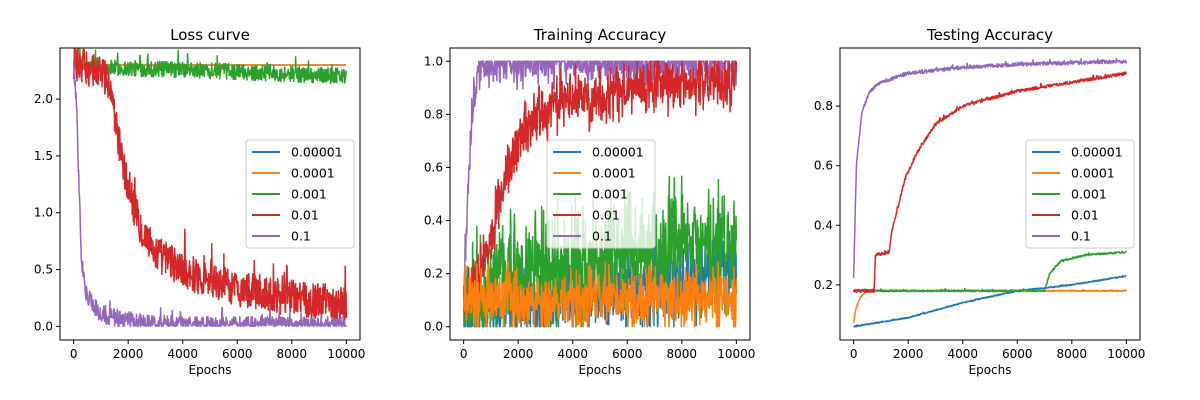 Image resolution: width=1200 pixels, height=400 pixels. I want to click on chart-title: Training Accuracy, so click(600, 35).